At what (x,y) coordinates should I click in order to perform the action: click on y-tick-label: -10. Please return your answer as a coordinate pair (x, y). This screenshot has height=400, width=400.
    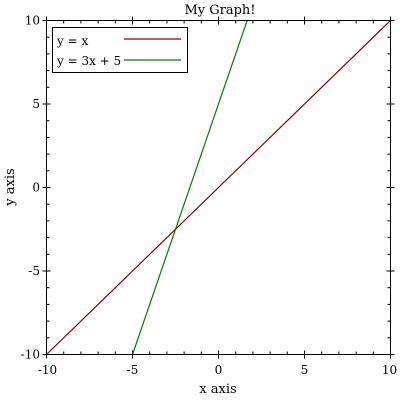
    Looking at the image, I should click on (30, 355).